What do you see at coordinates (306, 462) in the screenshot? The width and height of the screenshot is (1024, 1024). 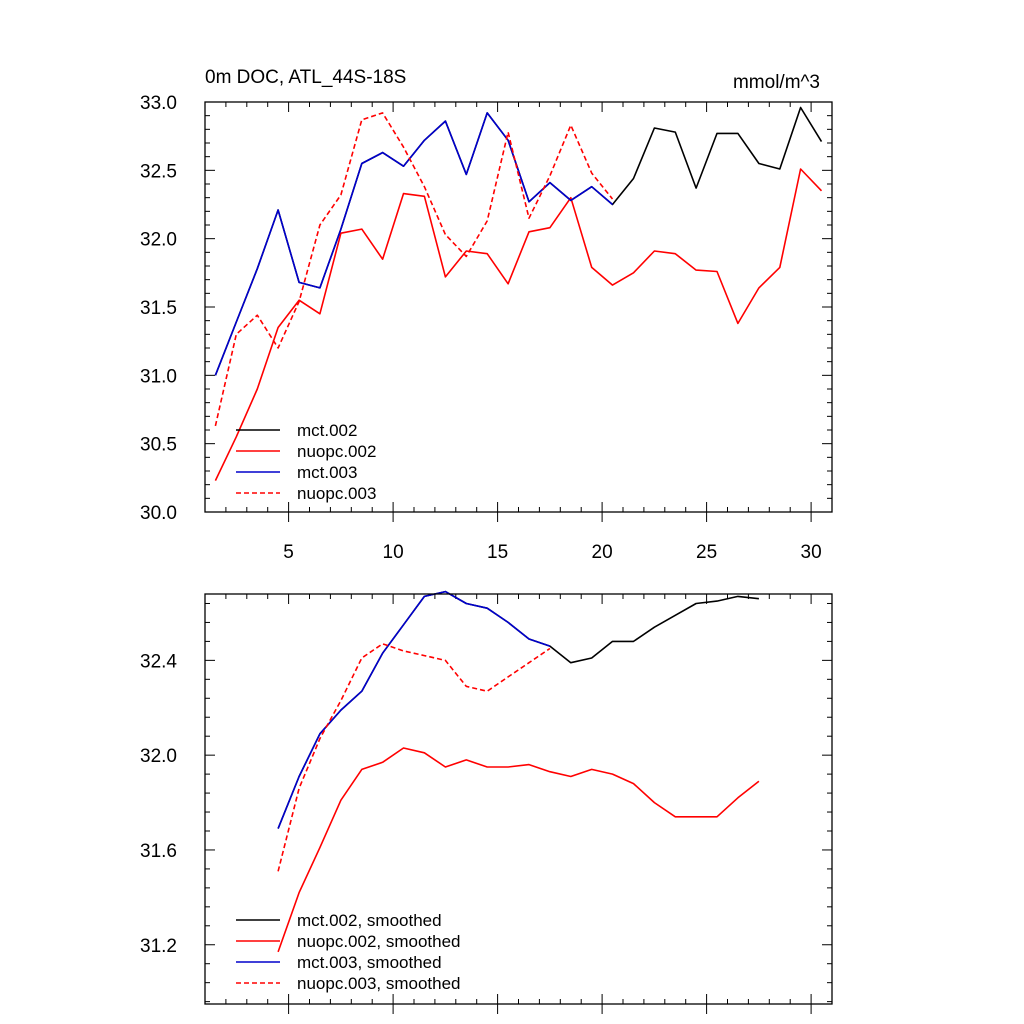 I see `top-chart-legend: mct.002 nuopc.002 mct.003 nuopc.003` at bounding box center [306, 462].